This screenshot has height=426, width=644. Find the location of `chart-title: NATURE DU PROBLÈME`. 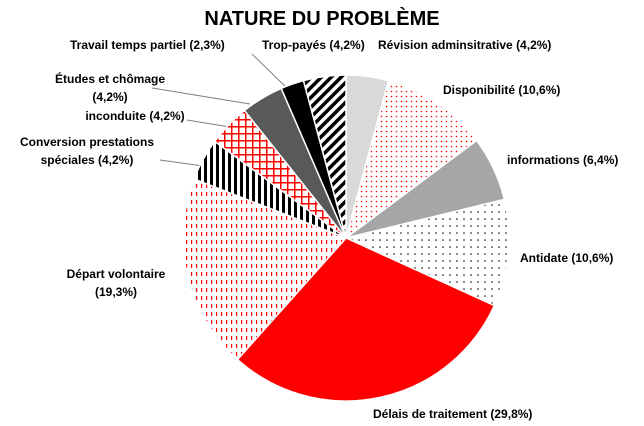

chart-title: NATURE DU PROBLÈME is located at coordinates (322, 19).